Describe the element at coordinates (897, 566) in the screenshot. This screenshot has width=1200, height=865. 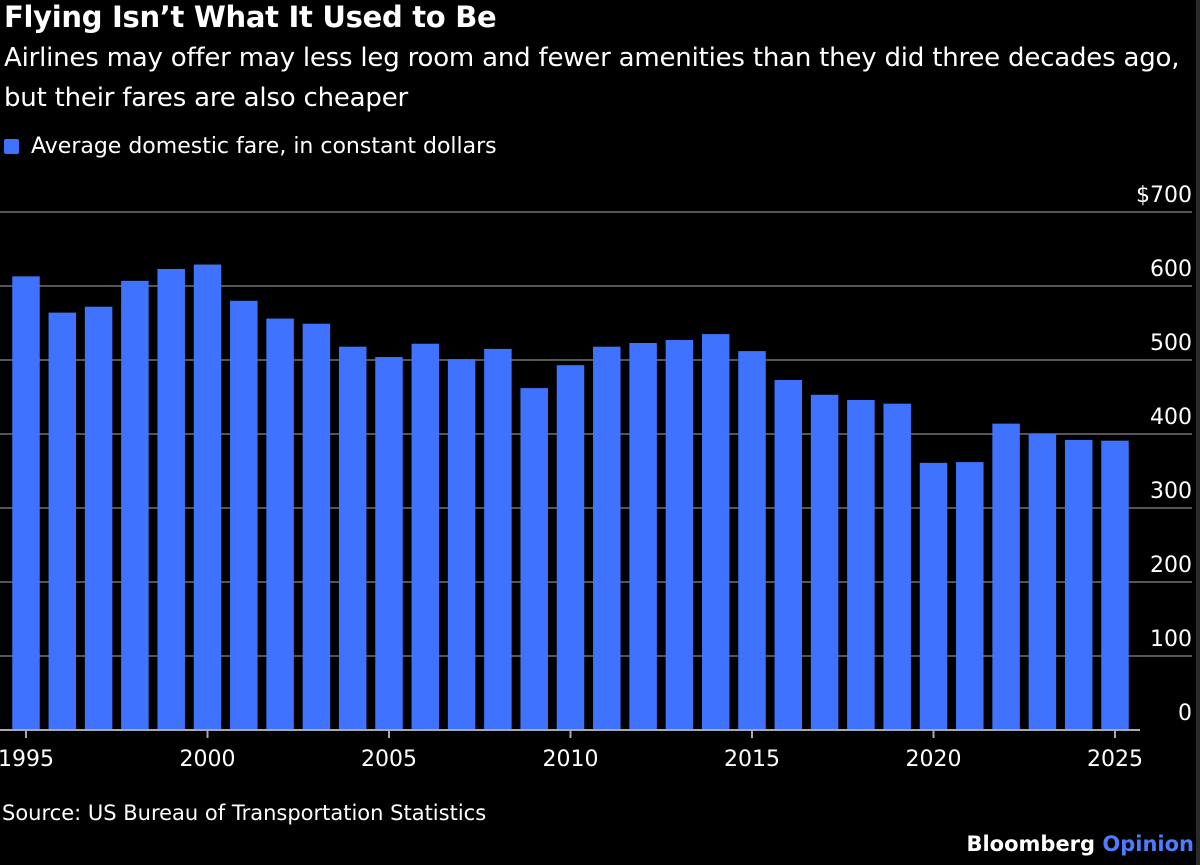
I see `bar-2019` at that location.